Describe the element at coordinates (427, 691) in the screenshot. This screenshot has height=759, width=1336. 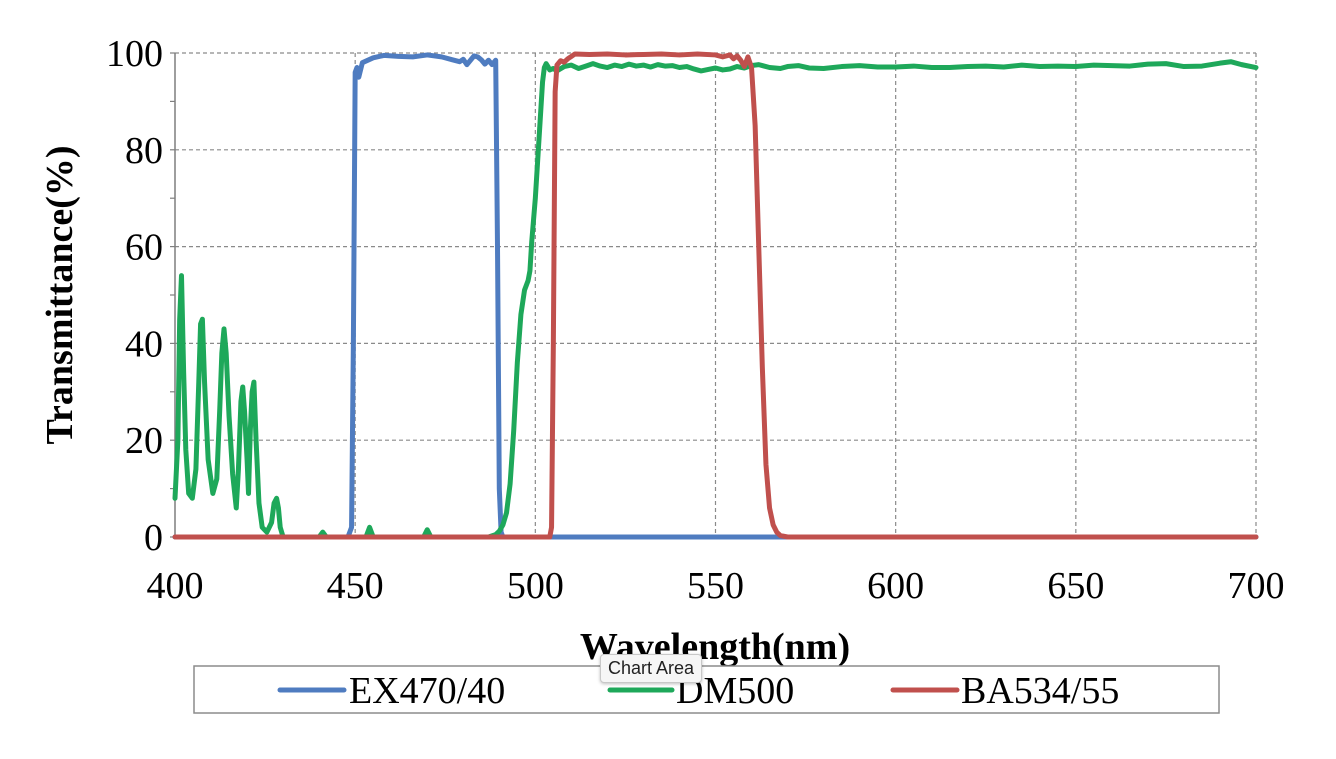
I see `legend-label-1: EX470/40` at that location.